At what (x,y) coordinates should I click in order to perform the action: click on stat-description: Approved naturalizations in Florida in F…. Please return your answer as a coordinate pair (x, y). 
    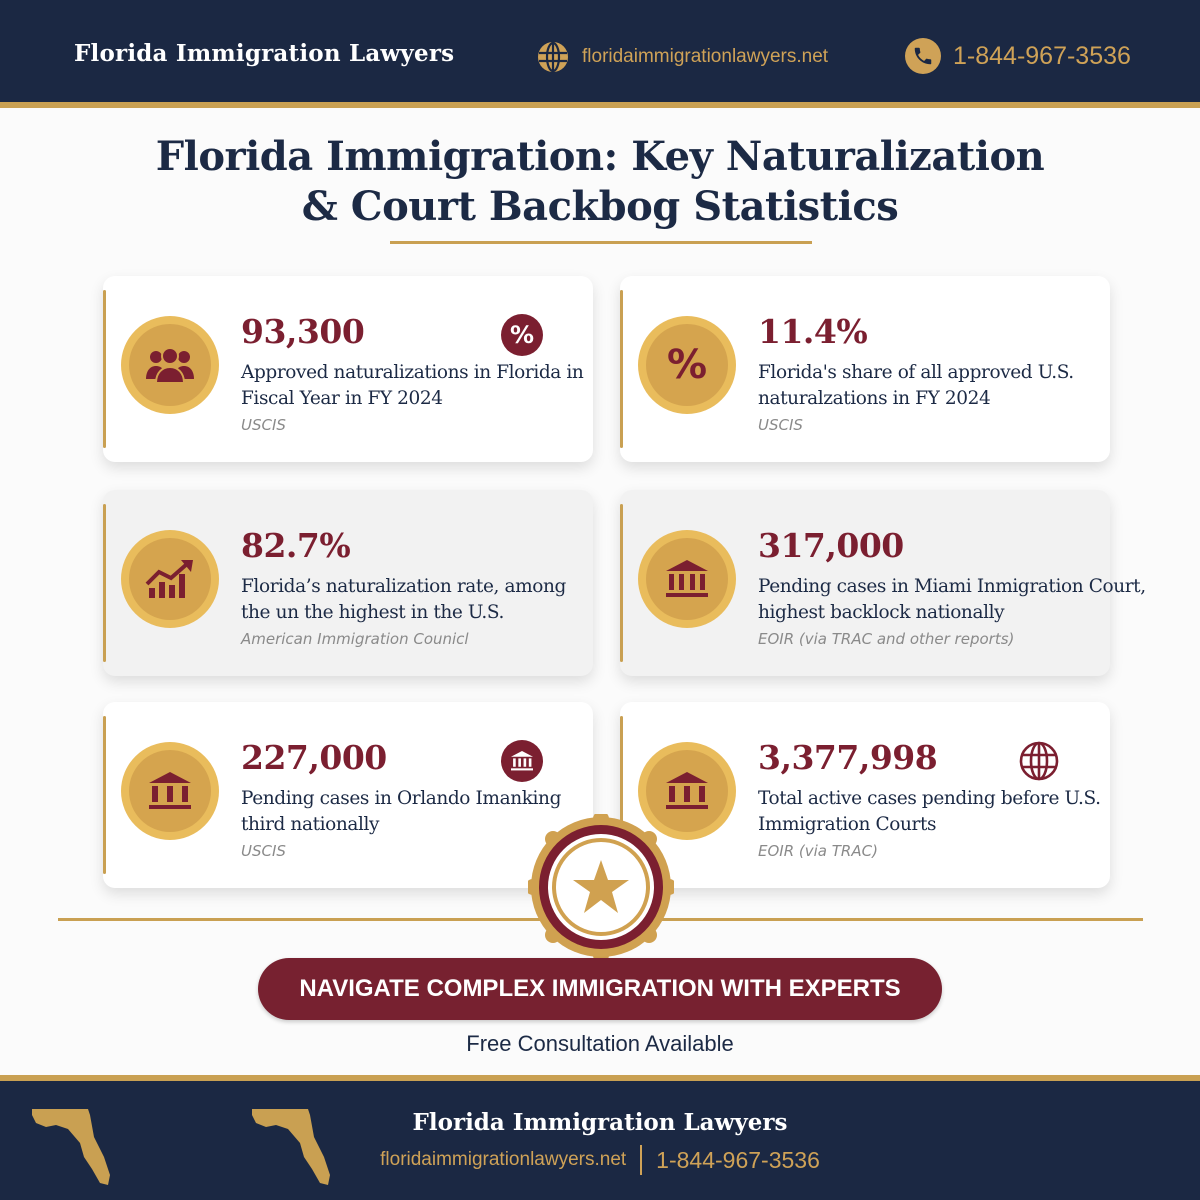
    Looking at the image, I should click on (412, 385).